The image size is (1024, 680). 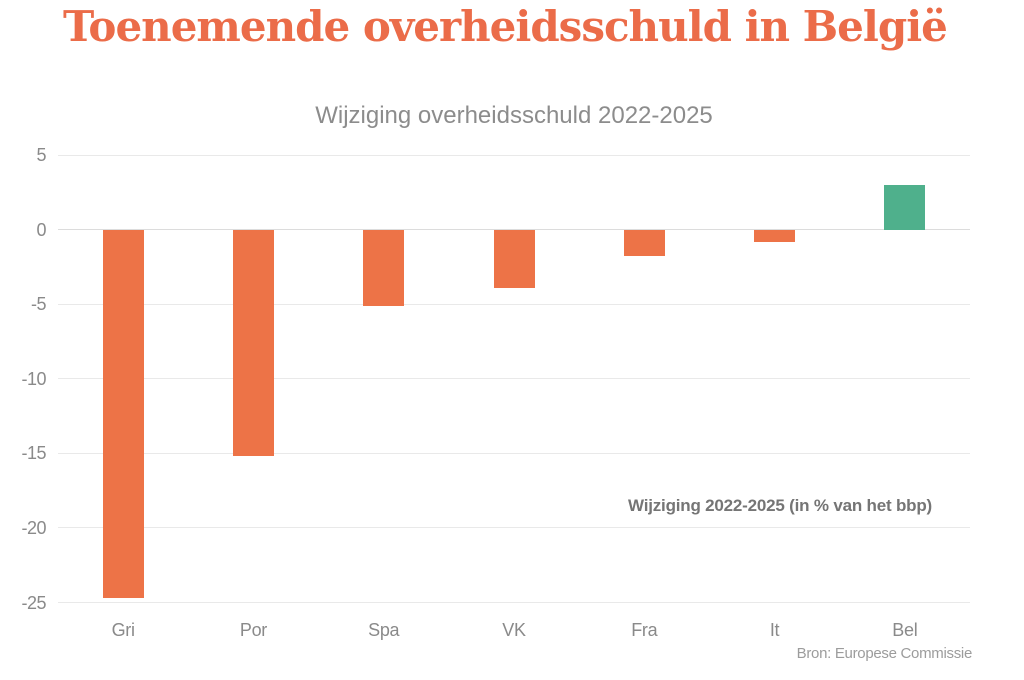 What do you see at coordinates (384, 267) in the screenshot?
I see `bar-spa` at bounding box center [384, 267].